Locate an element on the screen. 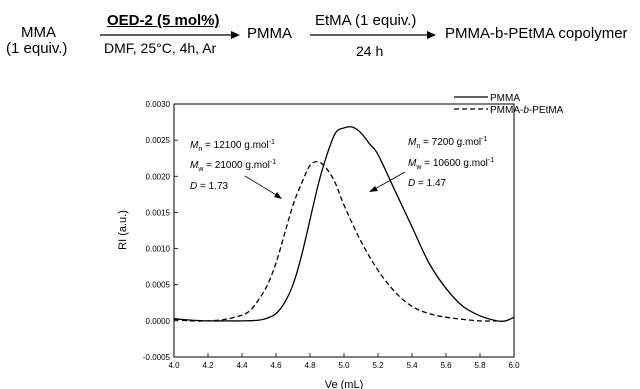 This screenshot has width=640, height=389. x-axis: 4.0 4.2 4.4 4.6 4.8 5.0 5.2 5.4 5.6 5.8 6.0 is located at coordinates (344, 361).